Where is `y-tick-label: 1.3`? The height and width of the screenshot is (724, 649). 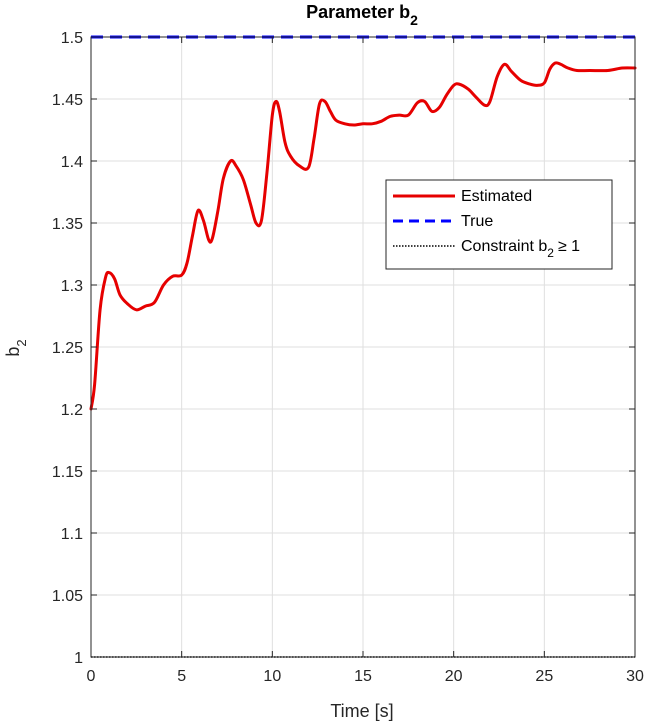 y-tick-label: 1.3 is located at coordinates (72, 286).